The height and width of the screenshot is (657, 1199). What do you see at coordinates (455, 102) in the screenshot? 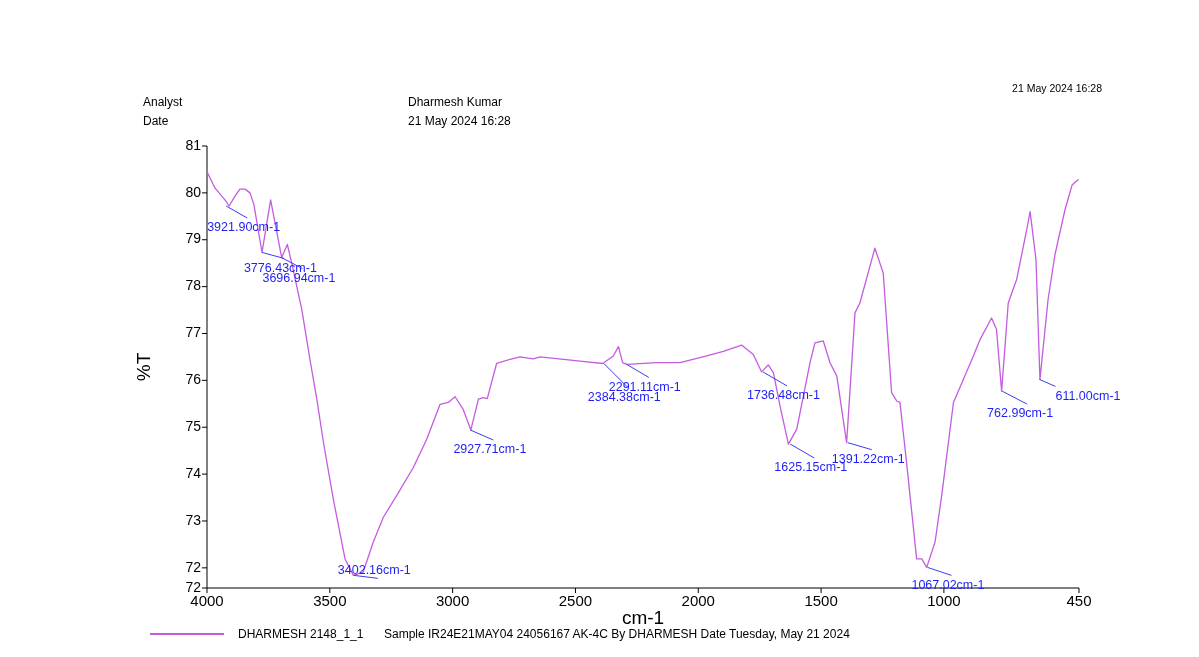
I see `text: Dharmesh Kumar` at bounding box center [455, 102].